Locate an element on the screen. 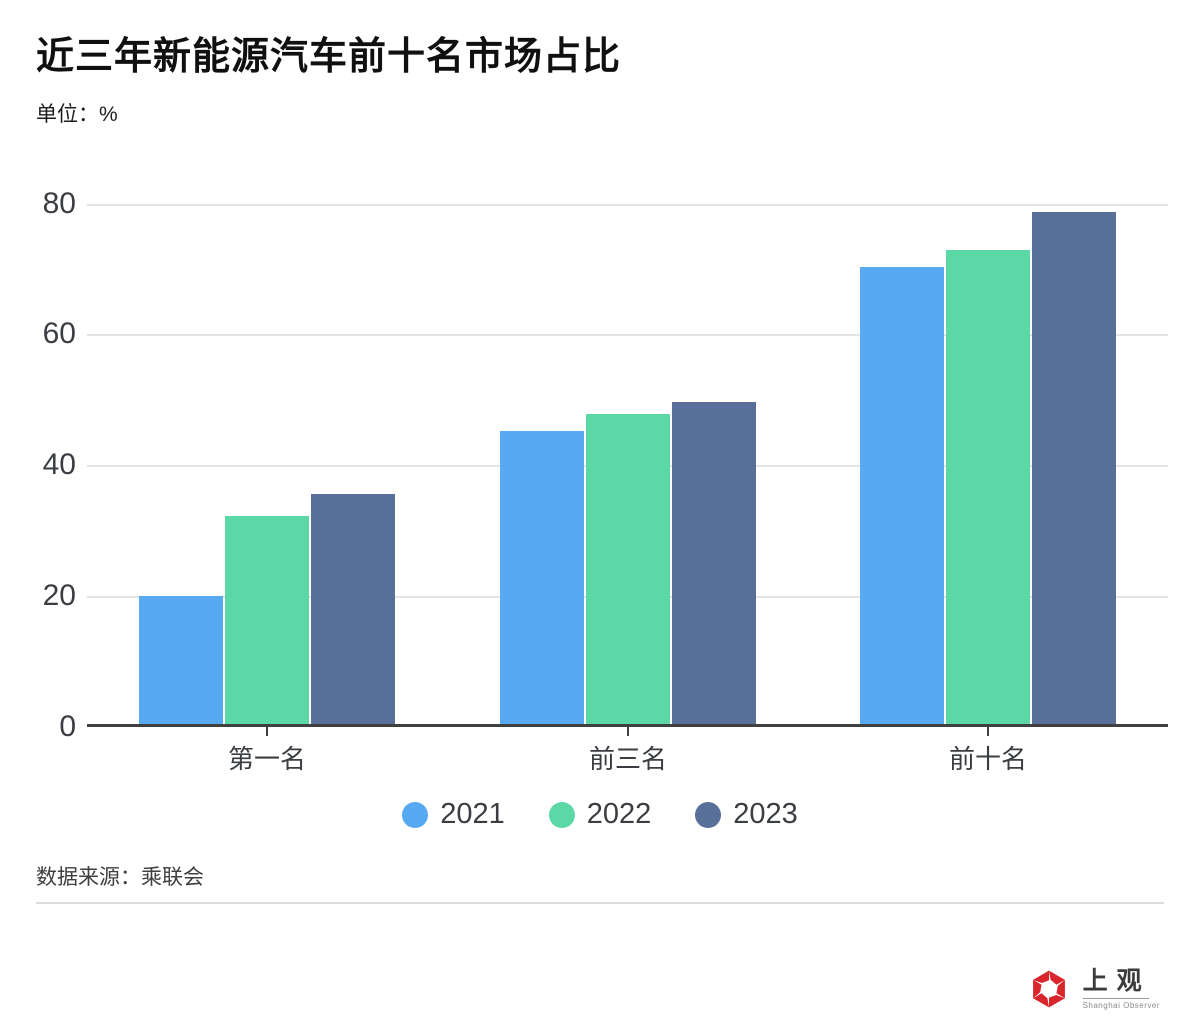  legend-item-2023: 2023 is located at coordinates (746, 814).